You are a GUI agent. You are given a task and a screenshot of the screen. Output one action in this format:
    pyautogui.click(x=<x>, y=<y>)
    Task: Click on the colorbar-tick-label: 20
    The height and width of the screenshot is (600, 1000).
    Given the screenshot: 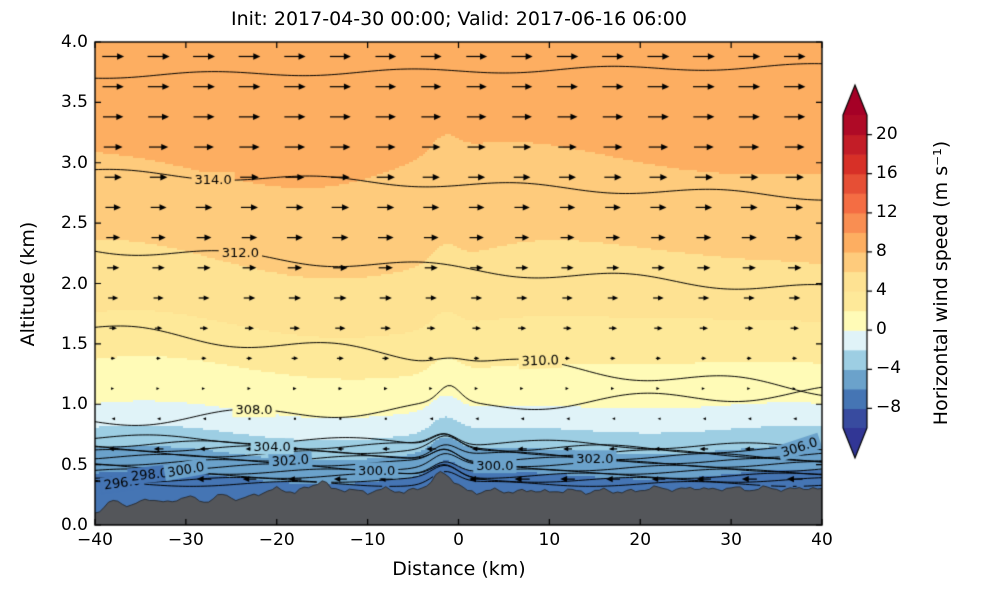 What is the action you would take?
    pyautogui.click(x=887, y=133)
    